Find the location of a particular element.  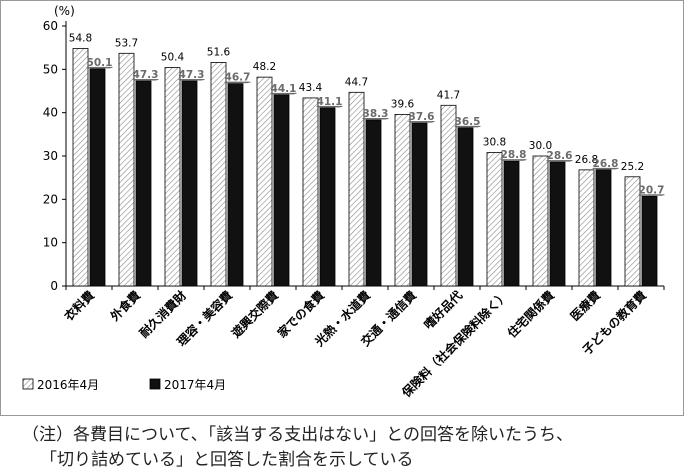

value-label-2016: 48.2 is located at coordinates (264, 67).